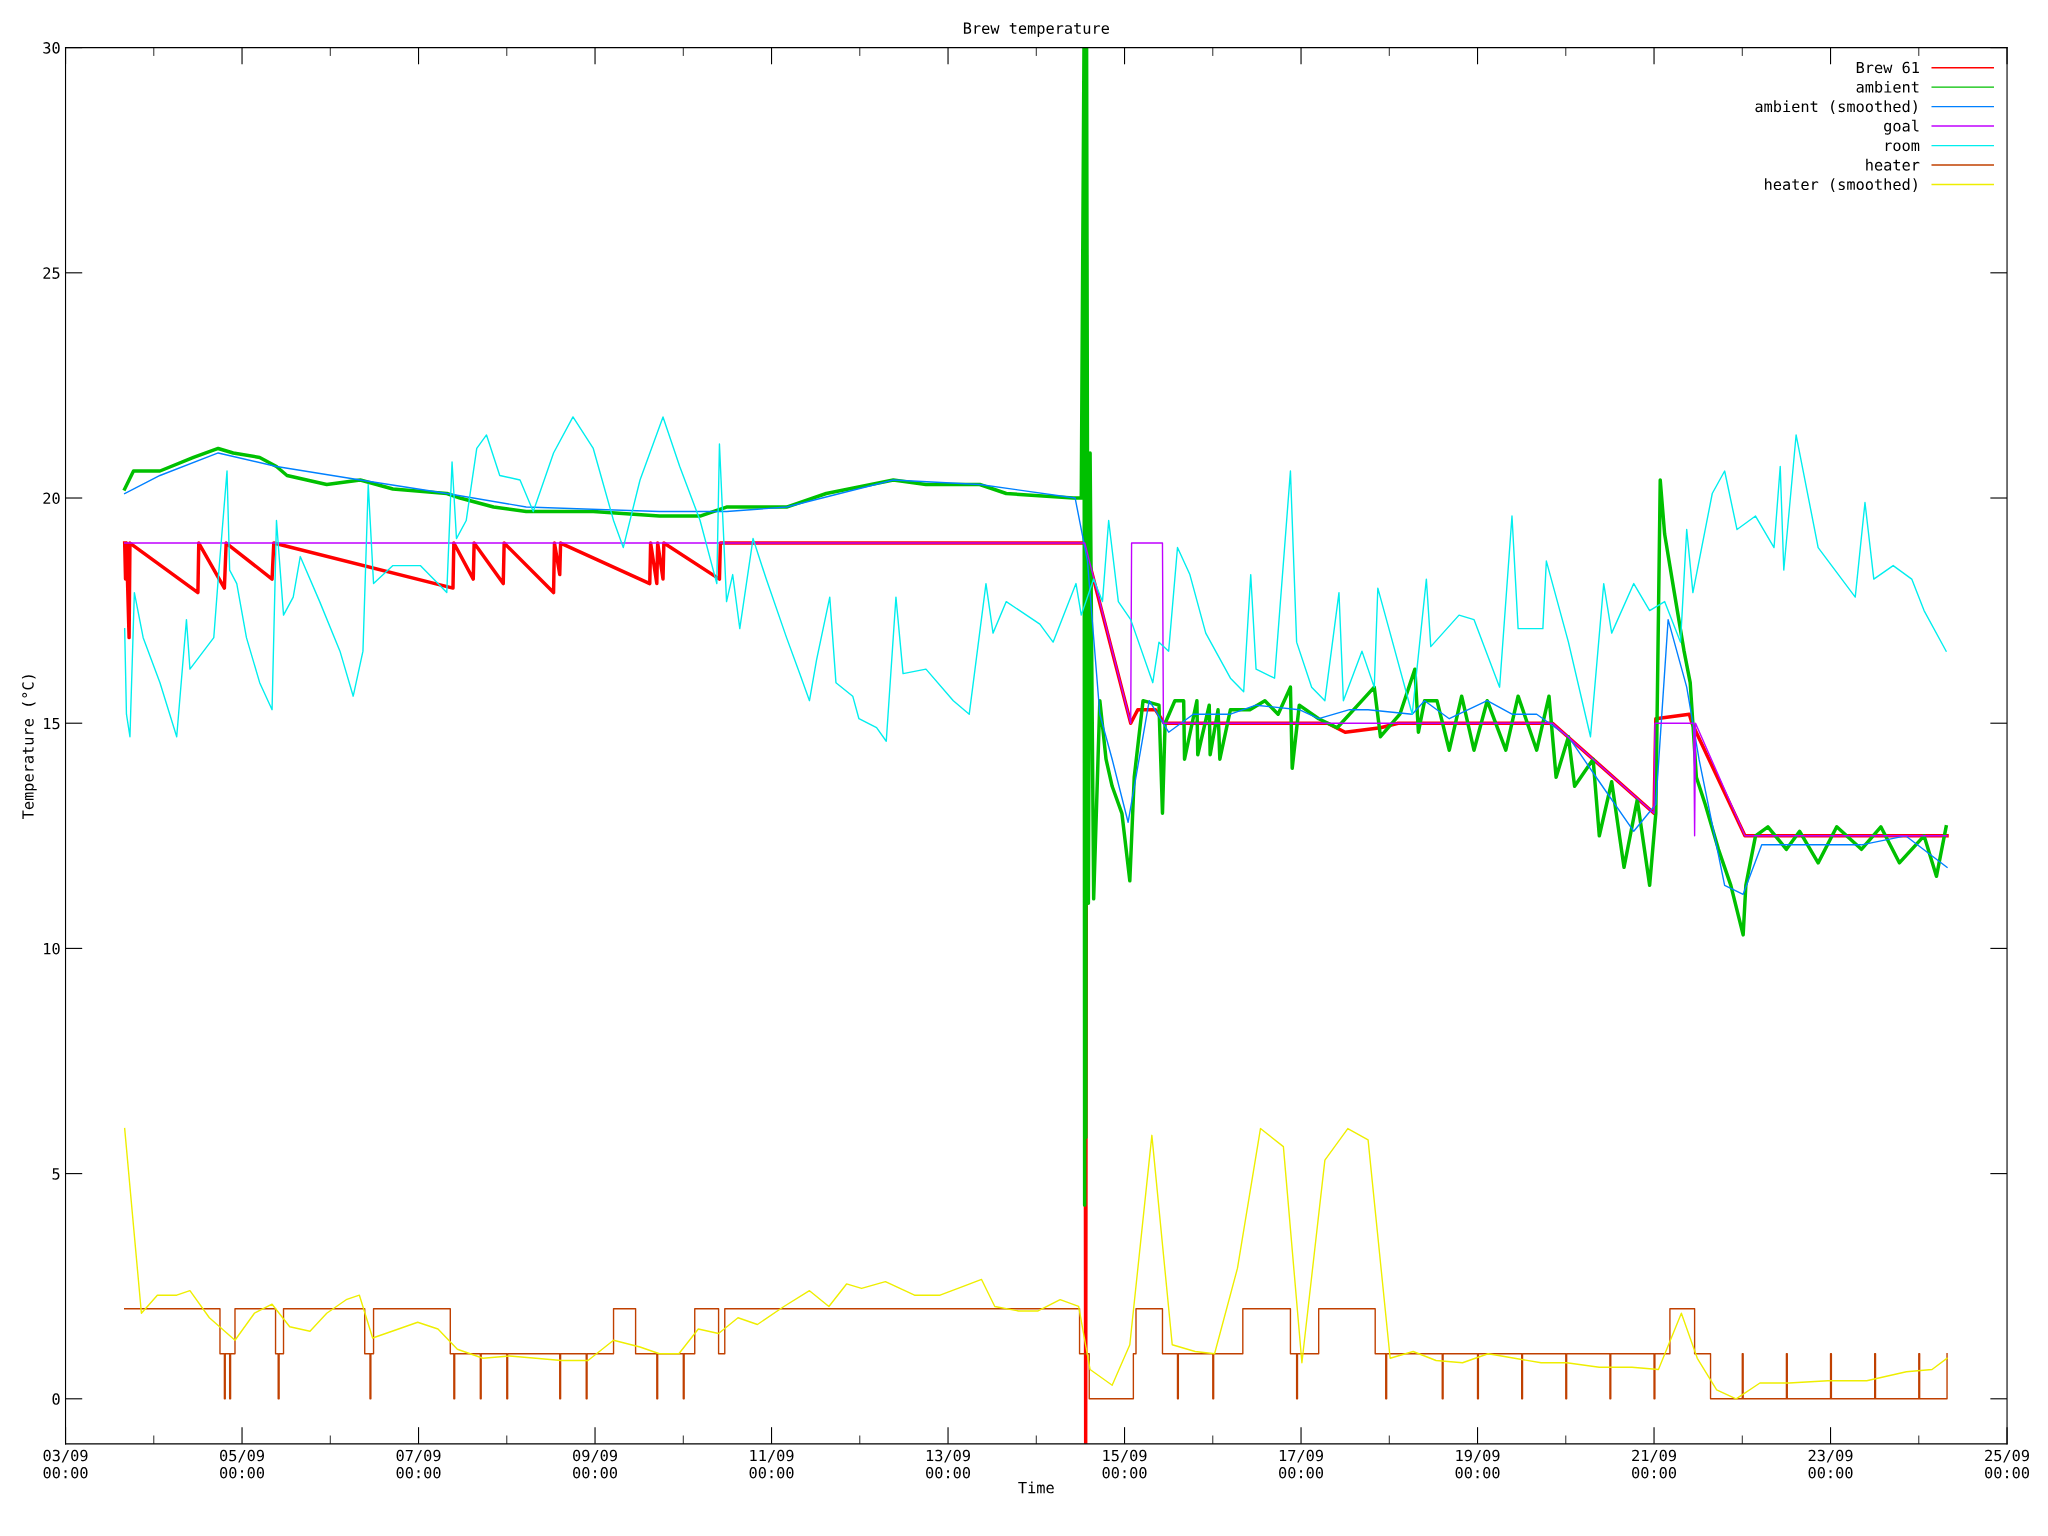 The width and height of the screenshot is (2048, 1536). I want to click on y-tick-label: 30, so click(51, 48).